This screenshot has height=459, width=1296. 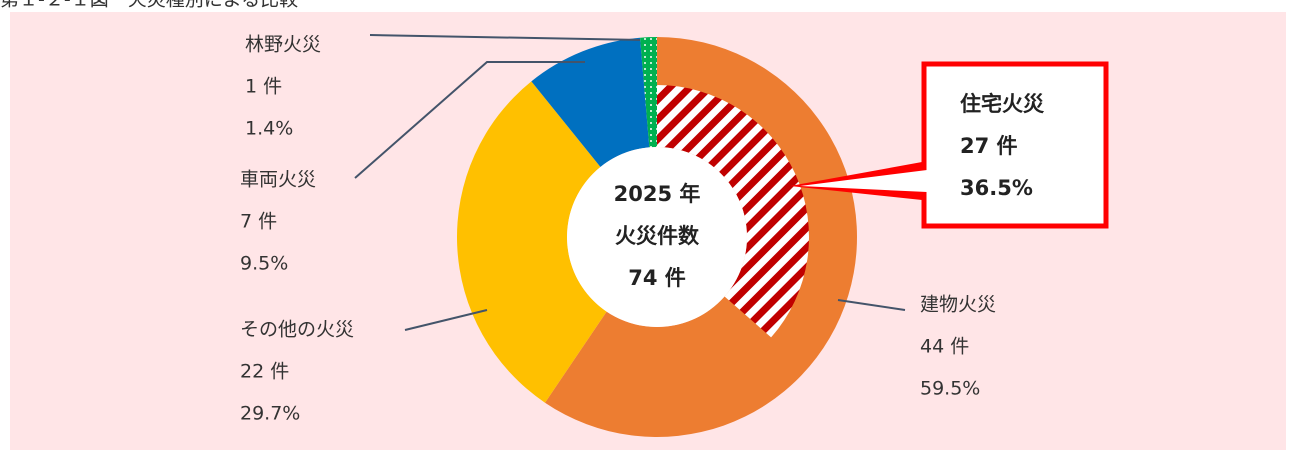 I want to click on percent-label: 29.7%, so click(x=270, y=414).